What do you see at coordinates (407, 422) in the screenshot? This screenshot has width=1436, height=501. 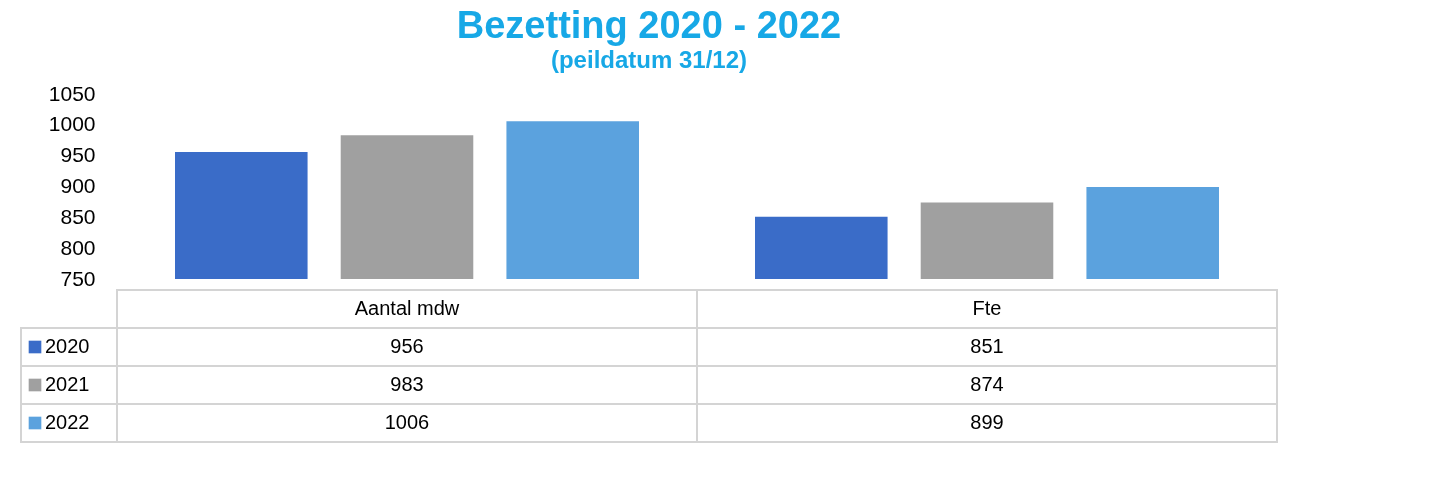 I see `data-label: 1006` at bounding box center [407, 422].